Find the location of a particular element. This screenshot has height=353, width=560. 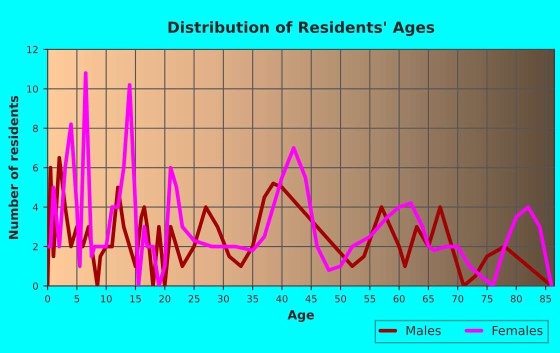

y-tick-label: 8 is located at coordinates (35, 128).